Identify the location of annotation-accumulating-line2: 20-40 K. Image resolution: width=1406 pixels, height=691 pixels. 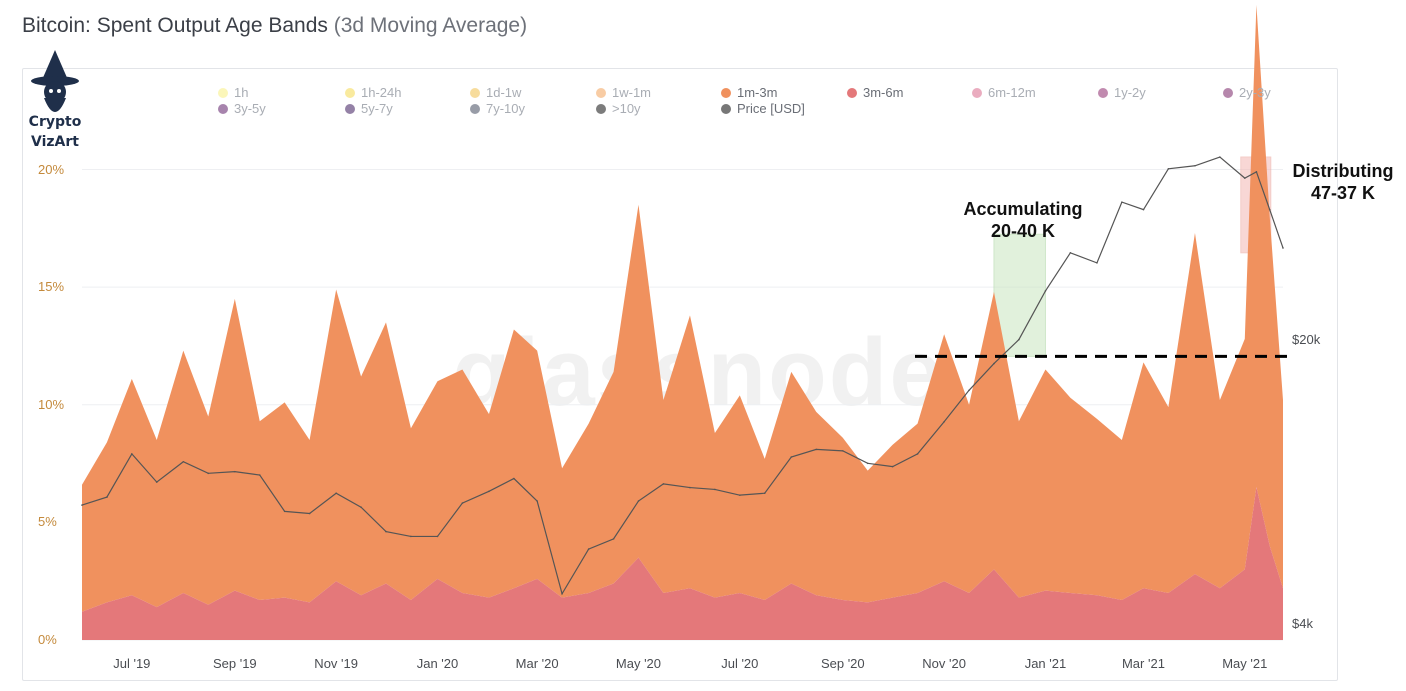
(1023, 231).